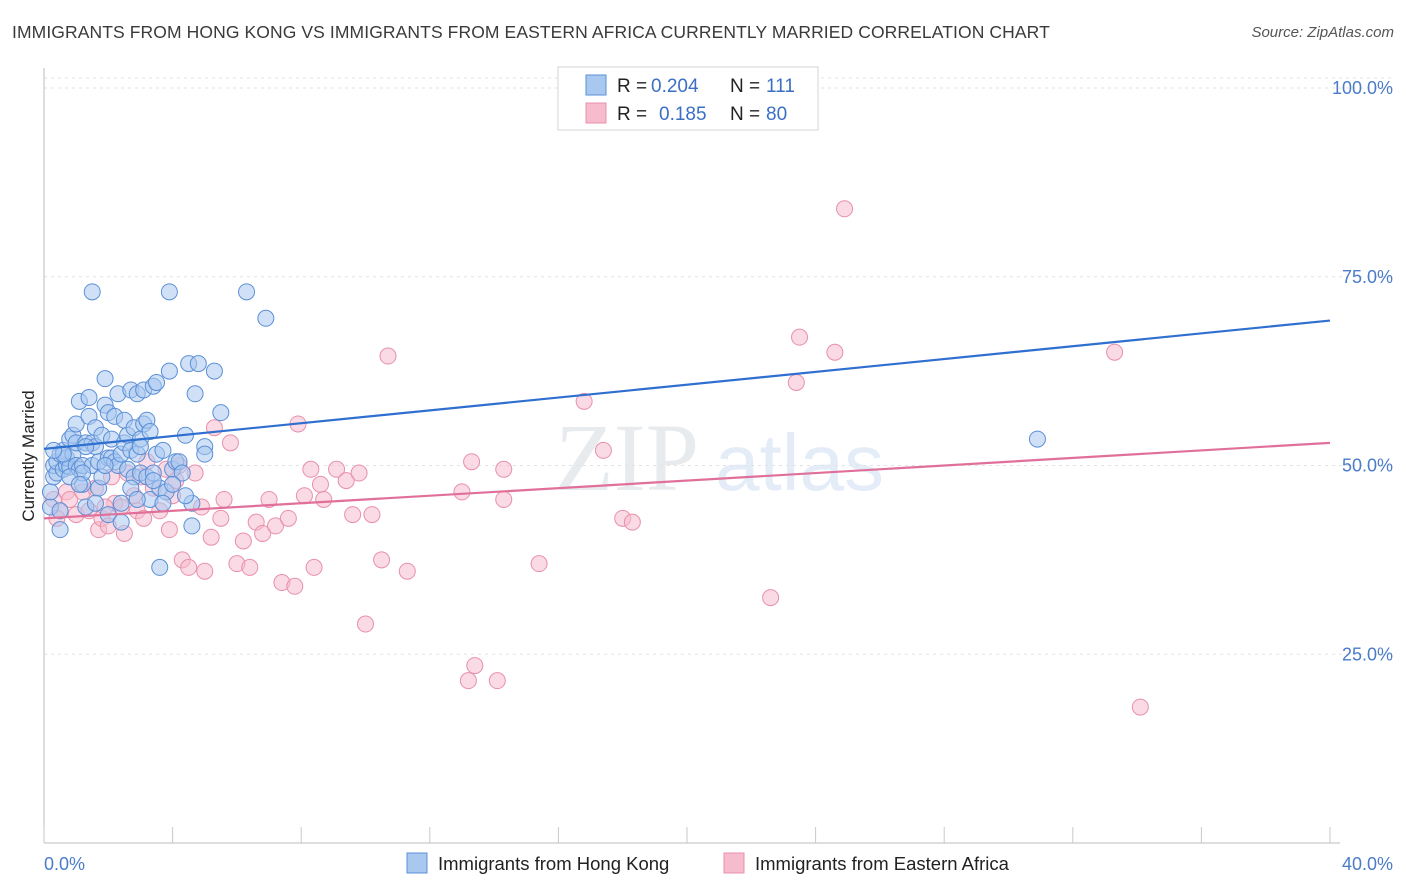 This screenshot has height=892, width=1406. Describe the element at coordinates (675, 86) in the screenshot. I see `legend-r-value-blue: 0.204` at that location.